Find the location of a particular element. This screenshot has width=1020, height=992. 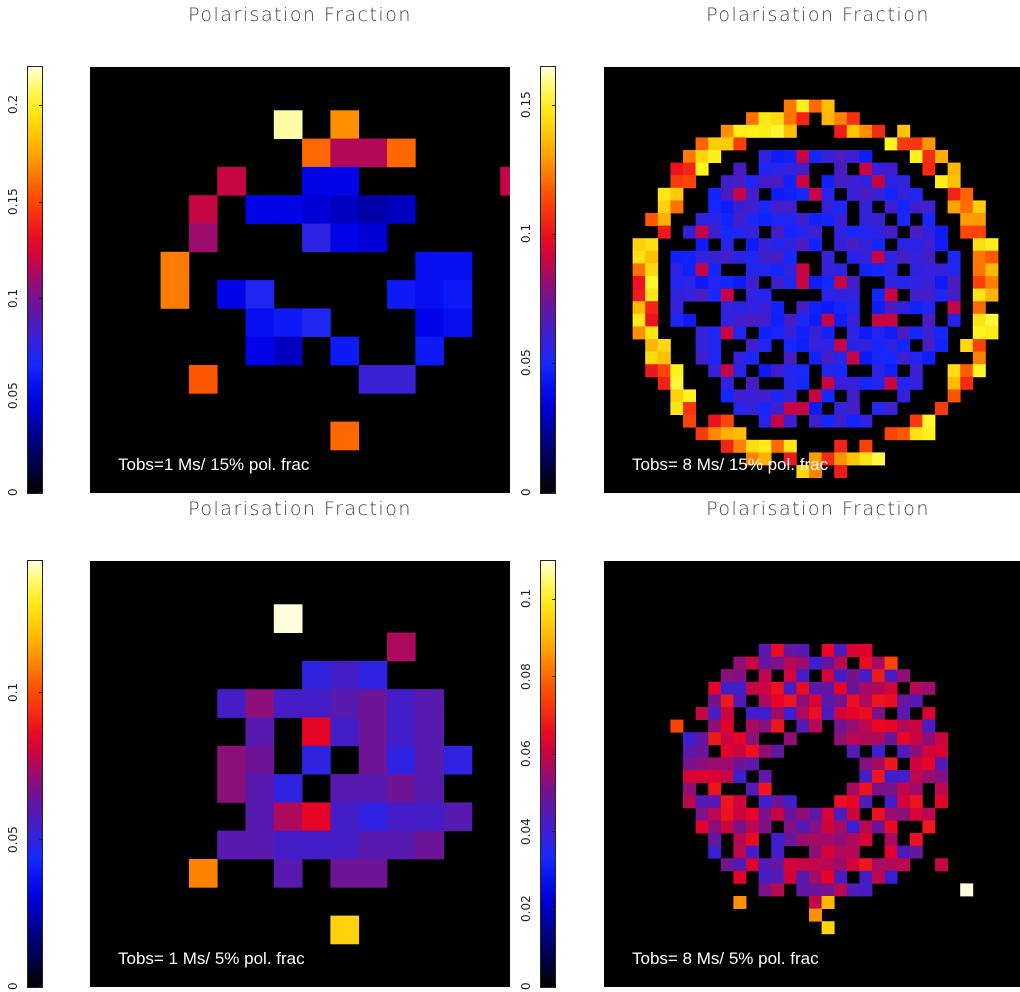

panel-3-heatmap-svg is located at coordinates (330, 774).